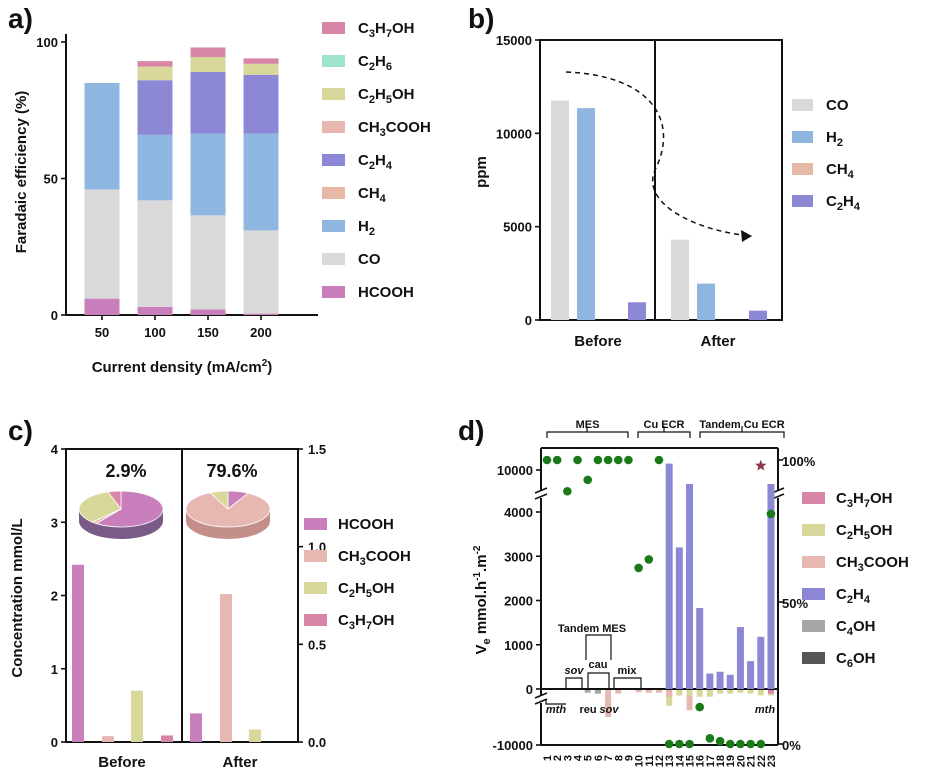 The width and height of the screenshot is (929, 774). I want to click on panel-a-xtick-label: 50, so click(102, 332).